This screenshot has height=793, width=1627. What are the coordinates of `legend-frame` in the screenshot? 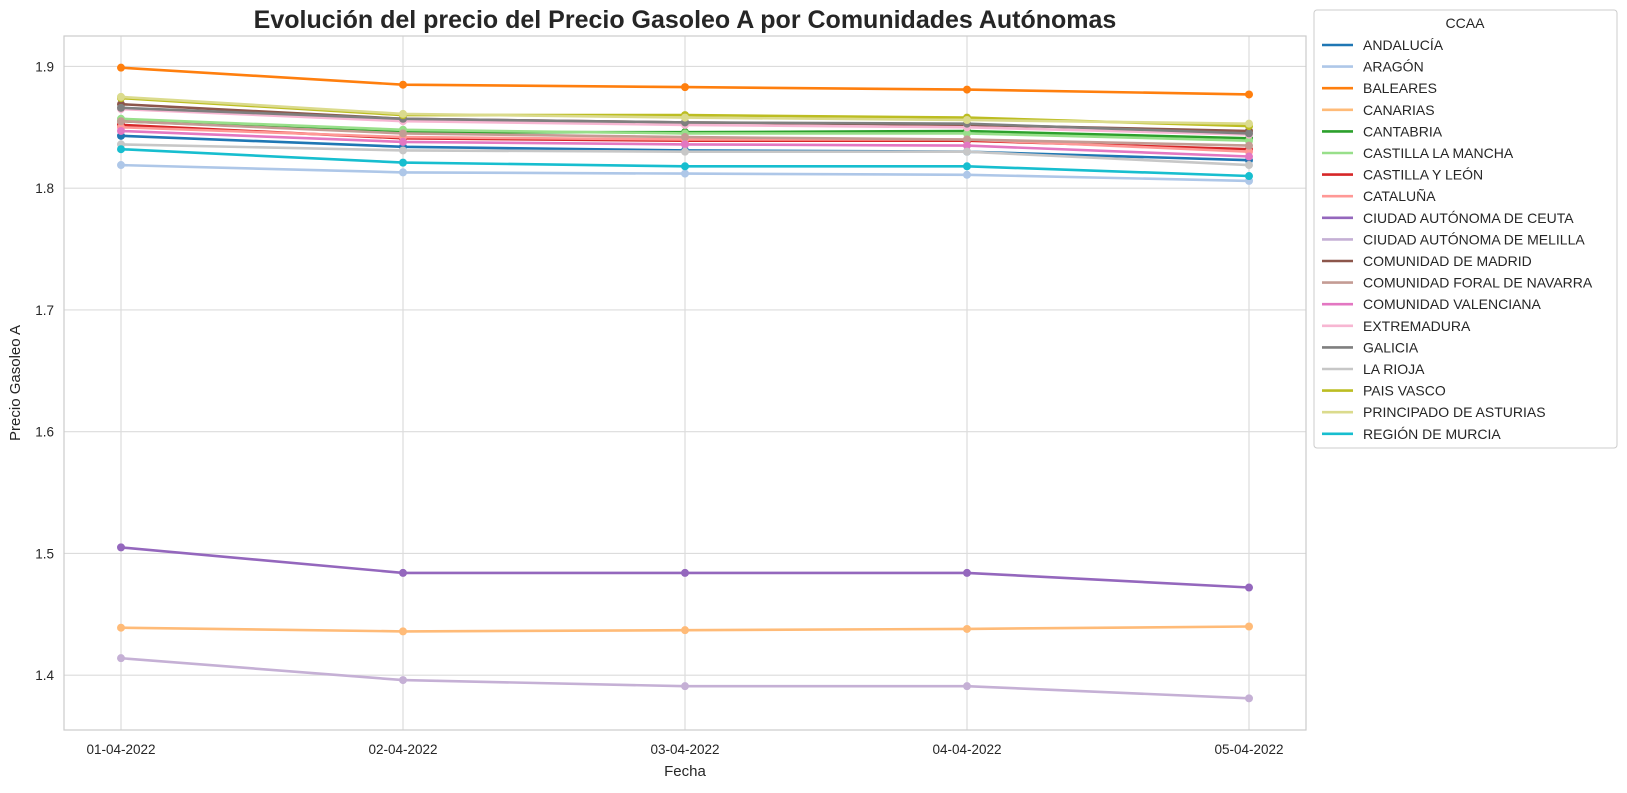 It's located at (1465, 229).